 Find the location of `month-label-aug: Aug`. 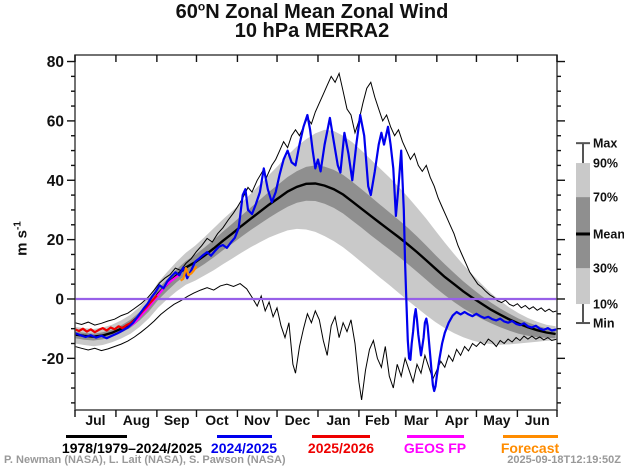

month-label-aug: Aug is located at coordinates (136, 420).